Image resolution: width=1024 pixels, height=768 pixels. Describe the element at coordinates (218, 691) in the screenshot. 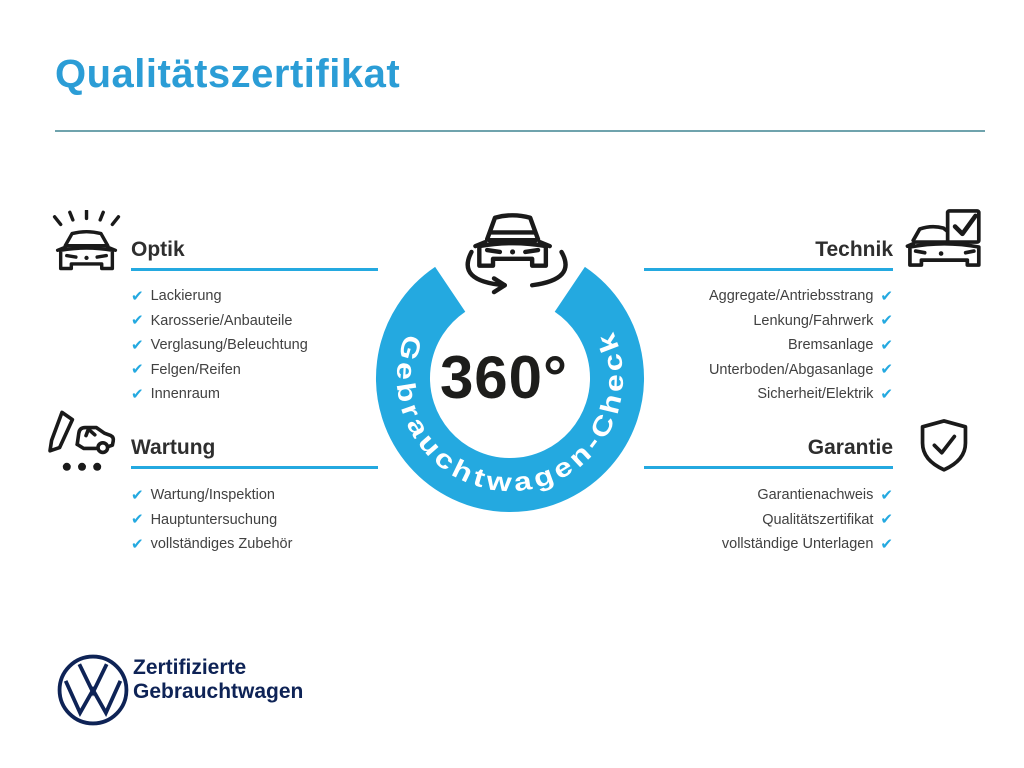

I see `brand-line-2: Gebrauchtwagen` at that location.